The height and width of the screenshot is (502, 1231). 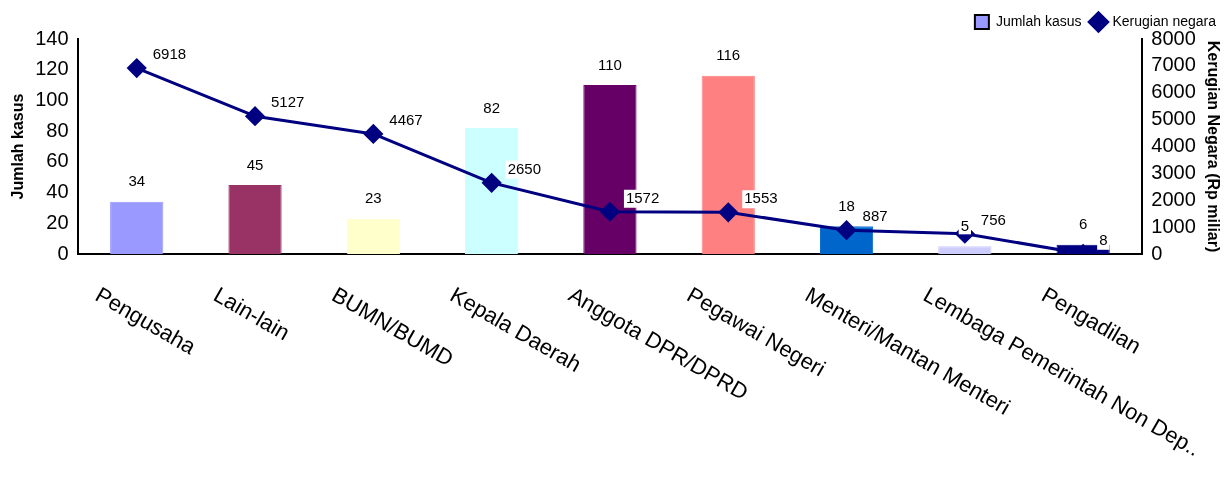 What do you see at coordinates (609, 64) in the screenshot?
I see `data-label: 110` at bounding box center [609, 64].